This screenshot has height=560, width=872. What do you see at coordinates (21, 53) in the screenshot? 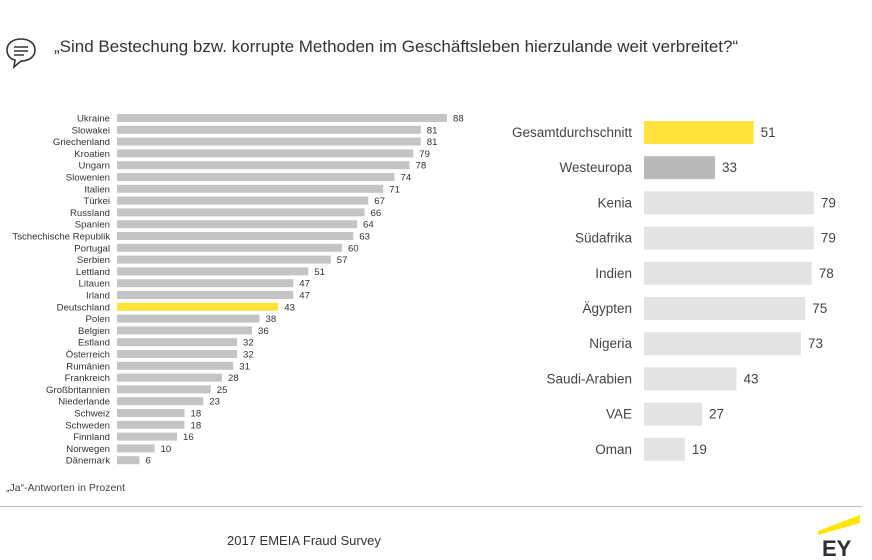
I see `speech-bubble-icon` at bounding box center [21, 53].